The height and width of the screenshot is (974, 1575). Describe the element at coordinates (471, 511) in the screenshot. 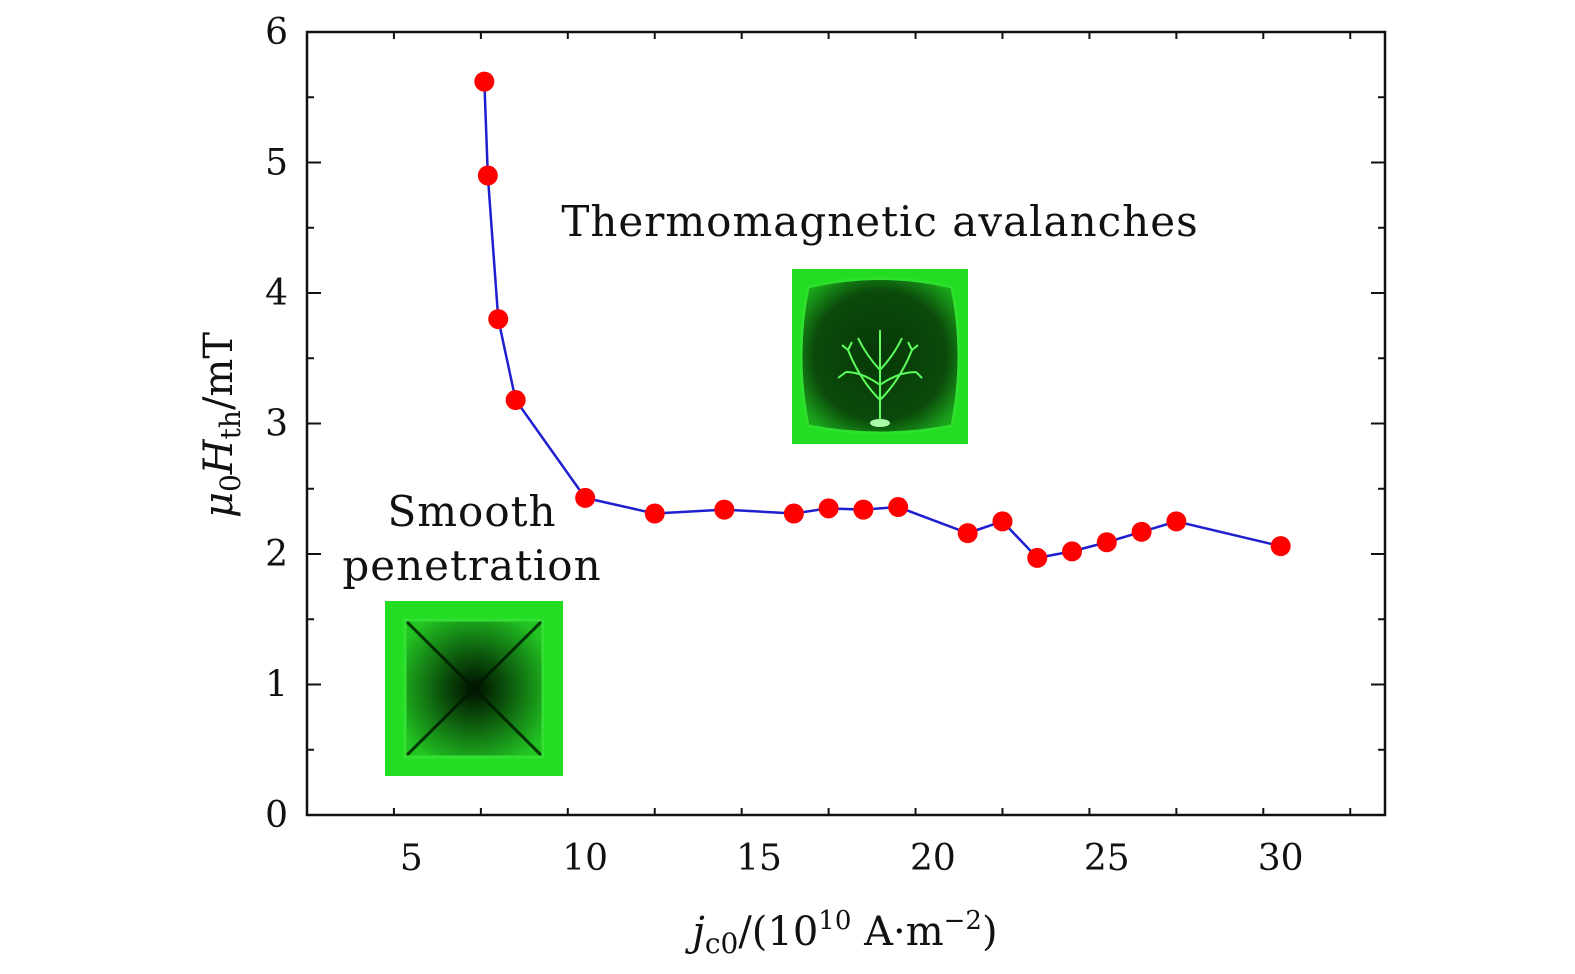

I see `annotation-smooth: Smooth` at that location.